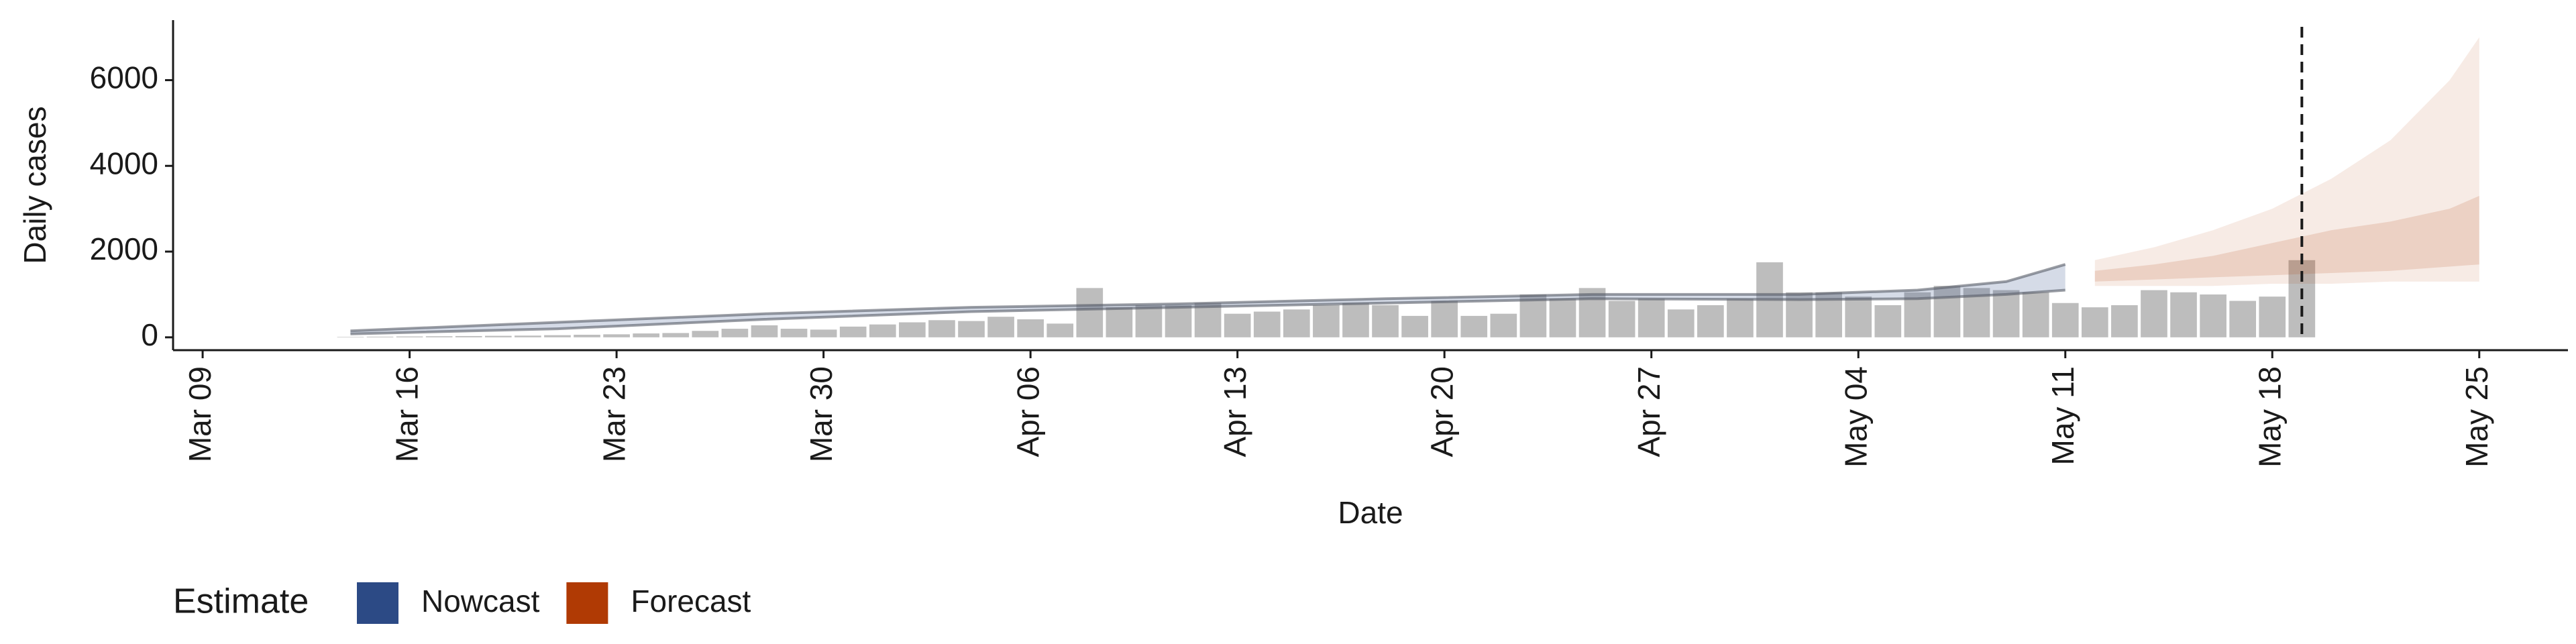  Describe the element at coordinates (124, 248) in the screenshot. I see `y-tick-label: 2000` at that location.